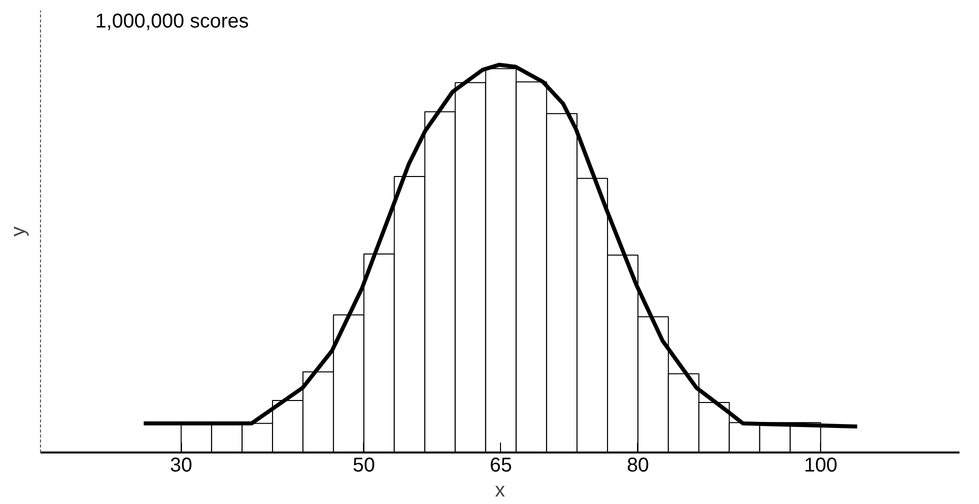 The image size is (979, 504). I want to click on x-tick-label: 80, so click(638, 465).